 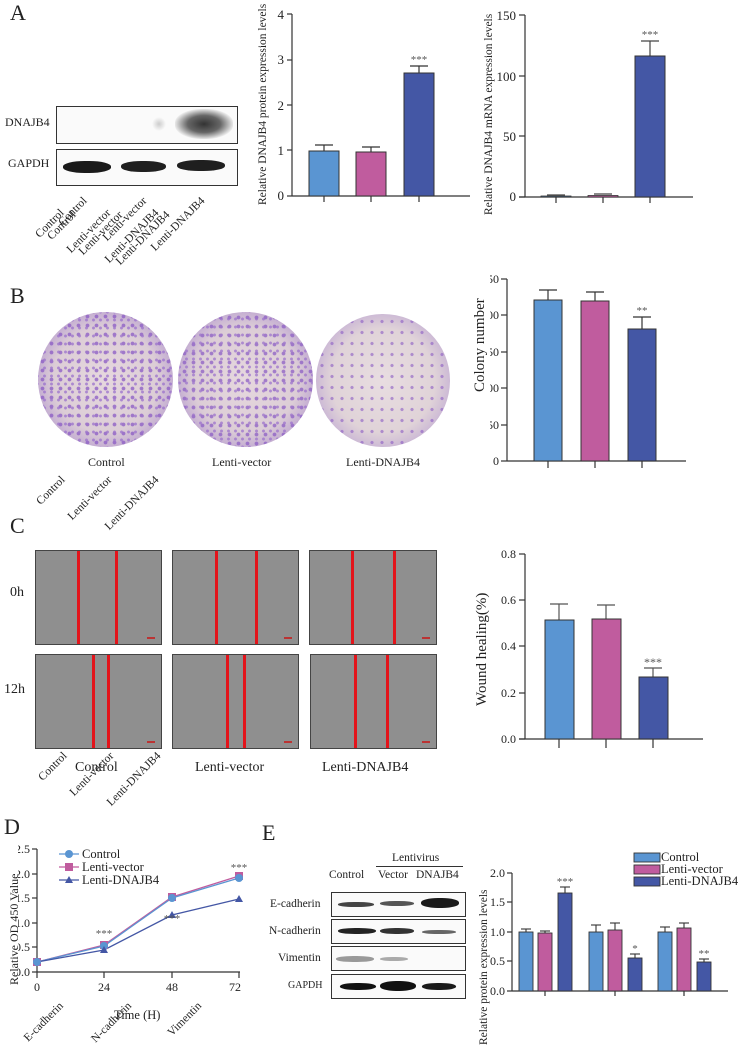 I want to click on blot-e-row-gapdh: GAPDH, so click(x=305, y=985).